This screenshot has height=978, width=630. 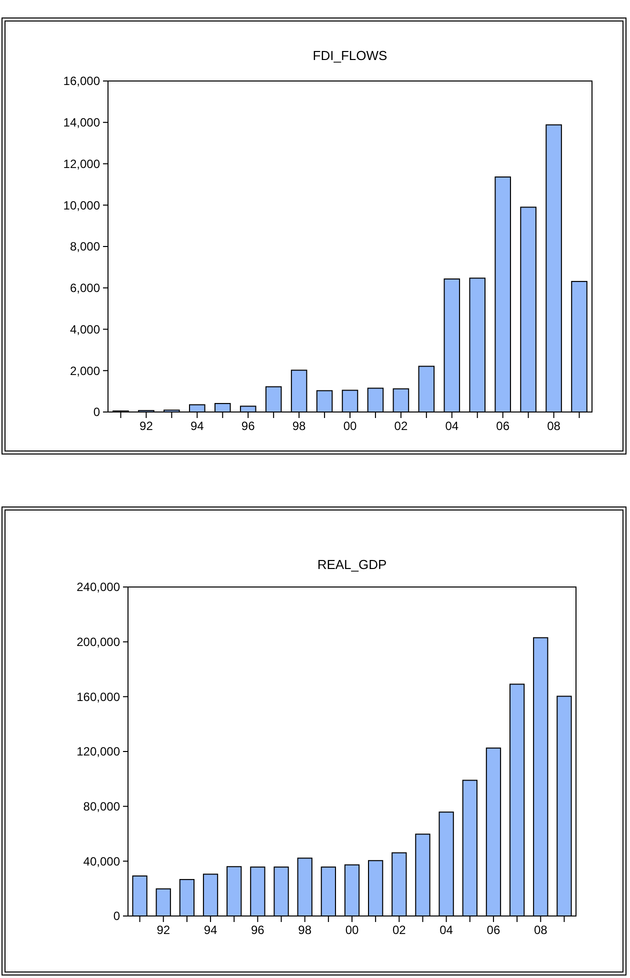 I want to click on y-tick-label: 40,000, so click(x=101, y=861).